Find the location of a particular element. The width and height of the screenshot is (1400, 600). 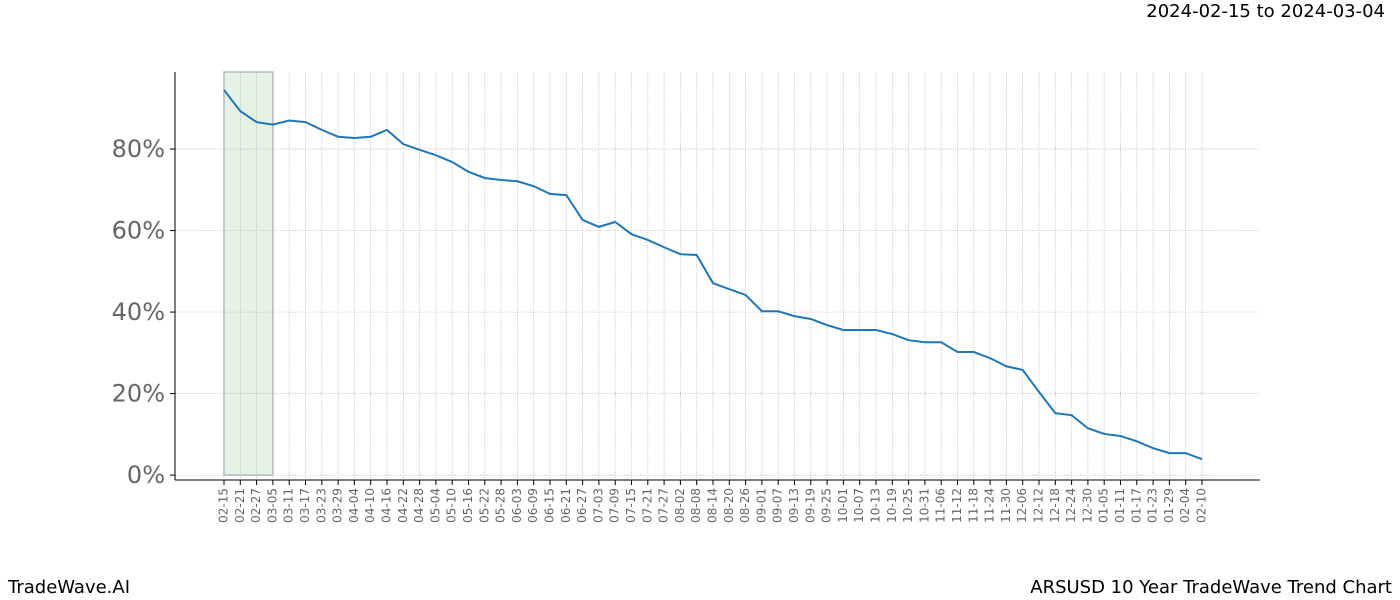

x-tick-label: 11-06 is located at coordinates (941, 505).